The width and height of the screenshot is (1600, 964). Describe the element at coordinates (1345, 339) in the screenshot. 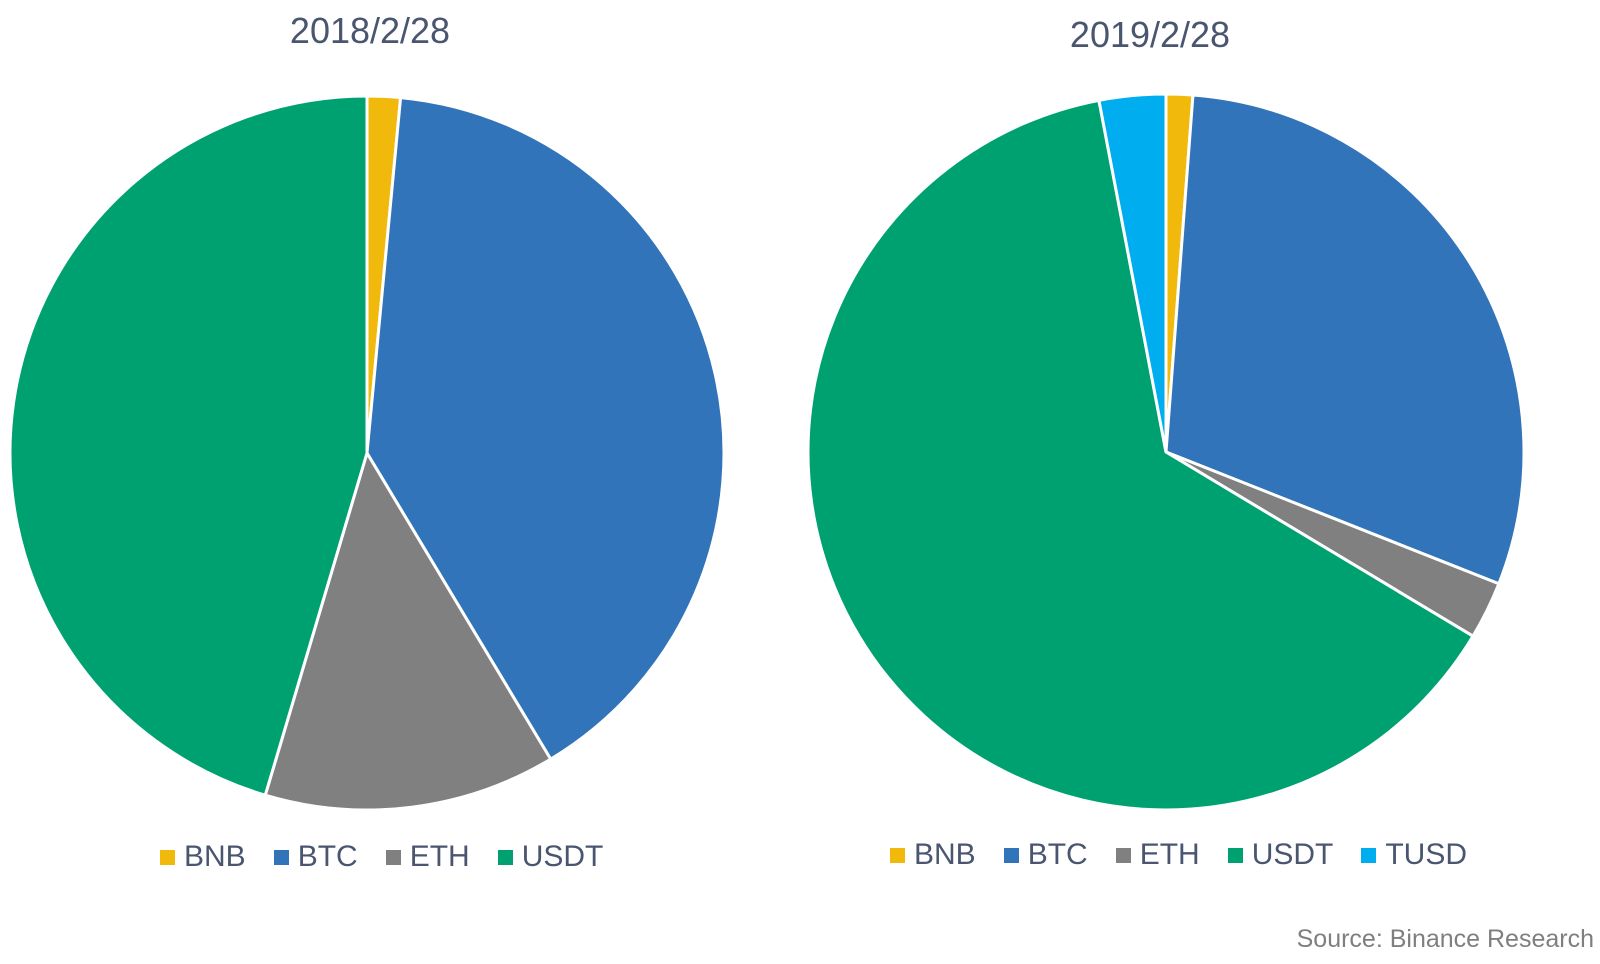

I see `pie-slice-btc` at that location.